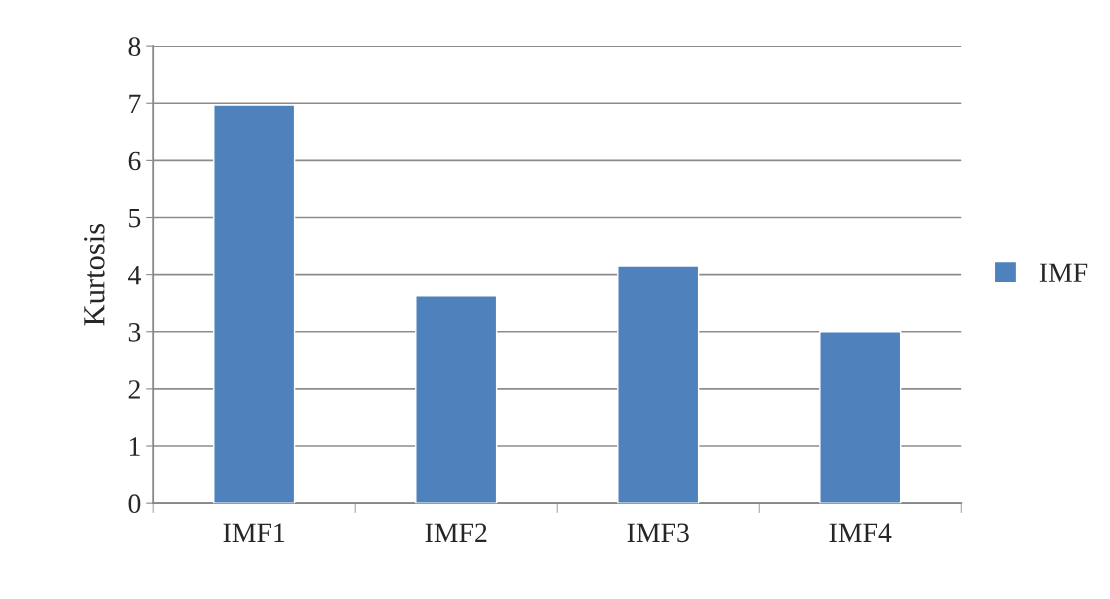  What do you see at coordinates (1063, 272) in the screenshot?
I see `legend-label: IMF` at bounding box center [1063, 272].